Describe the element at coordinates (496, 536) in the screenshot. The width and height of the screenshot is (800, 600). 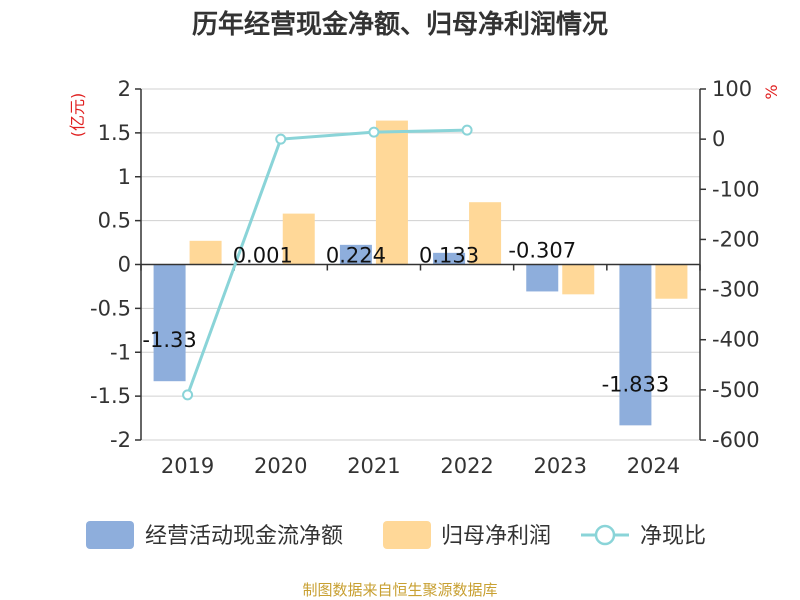
I see `legend-label-netprofit: 归母净利润` at that location.